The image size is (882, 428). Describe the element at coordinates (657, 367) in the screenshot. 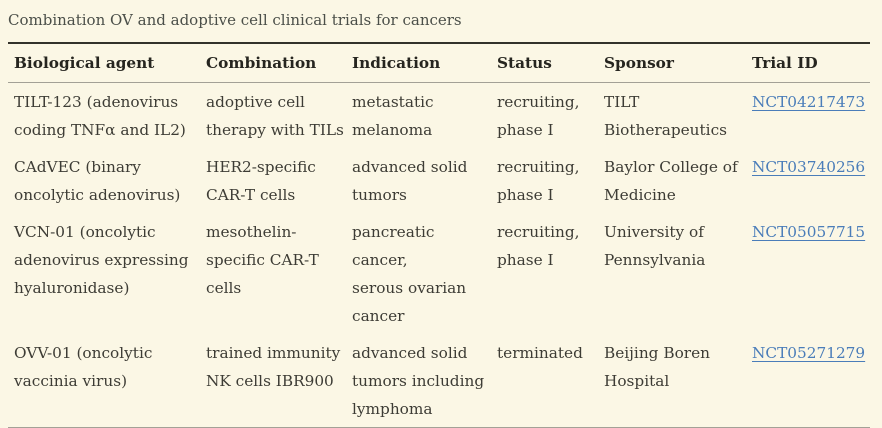

I see `cell-sponsor: Beijing Boren Hospital` at that location.